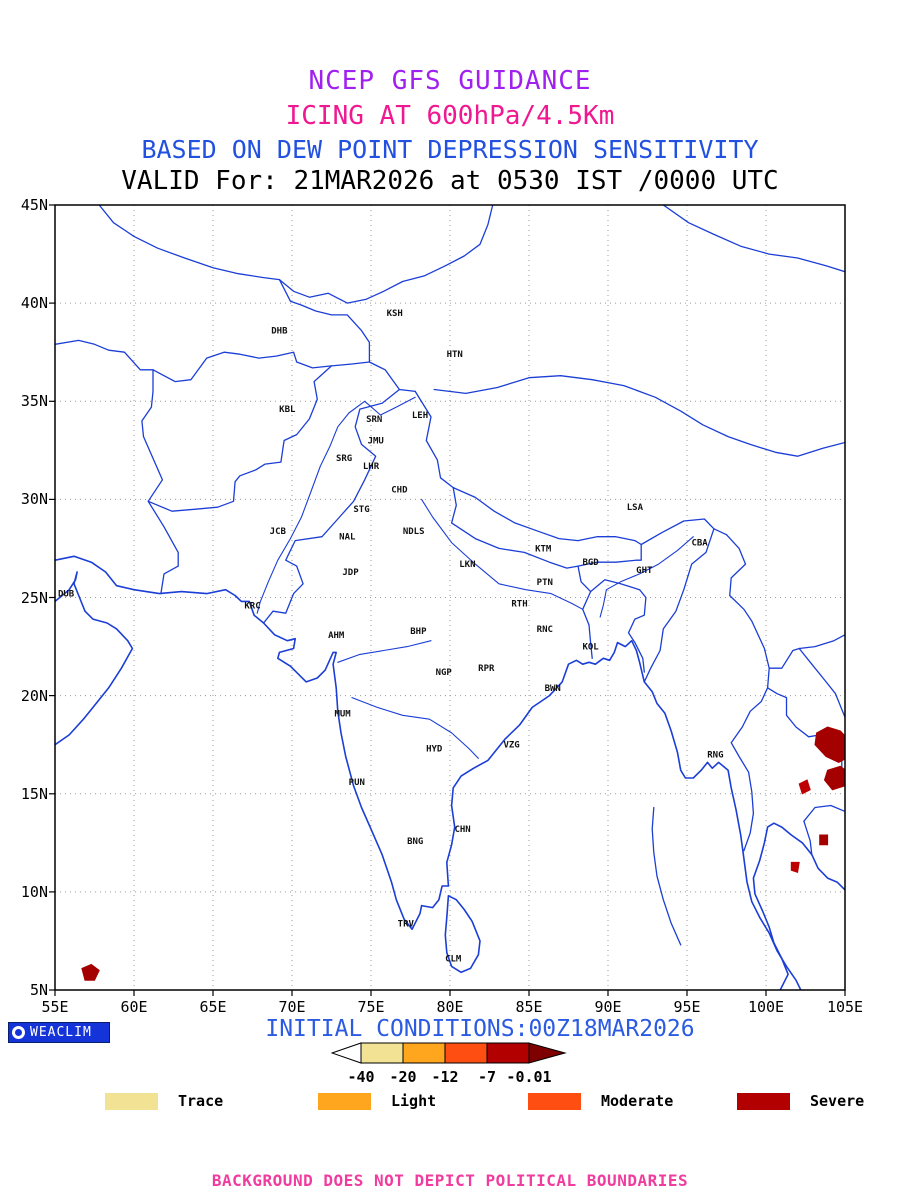 This screenshot has width=900, height=1200. What do you see at coordinates (528, 1077) in the screenshot?
I see `scale-value-label: -0.01` at bounding box center [528, 1077].